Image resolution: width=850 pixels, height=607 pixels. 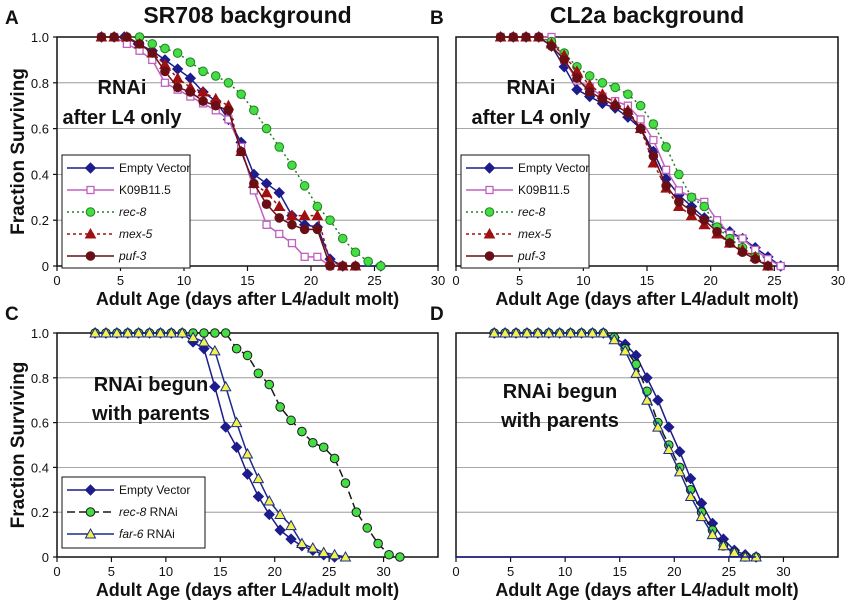 What do you see at coordinates (136, 234) in the screenshot?
I see `legend-label-name: mex-5` at bounding box center [136, 234].